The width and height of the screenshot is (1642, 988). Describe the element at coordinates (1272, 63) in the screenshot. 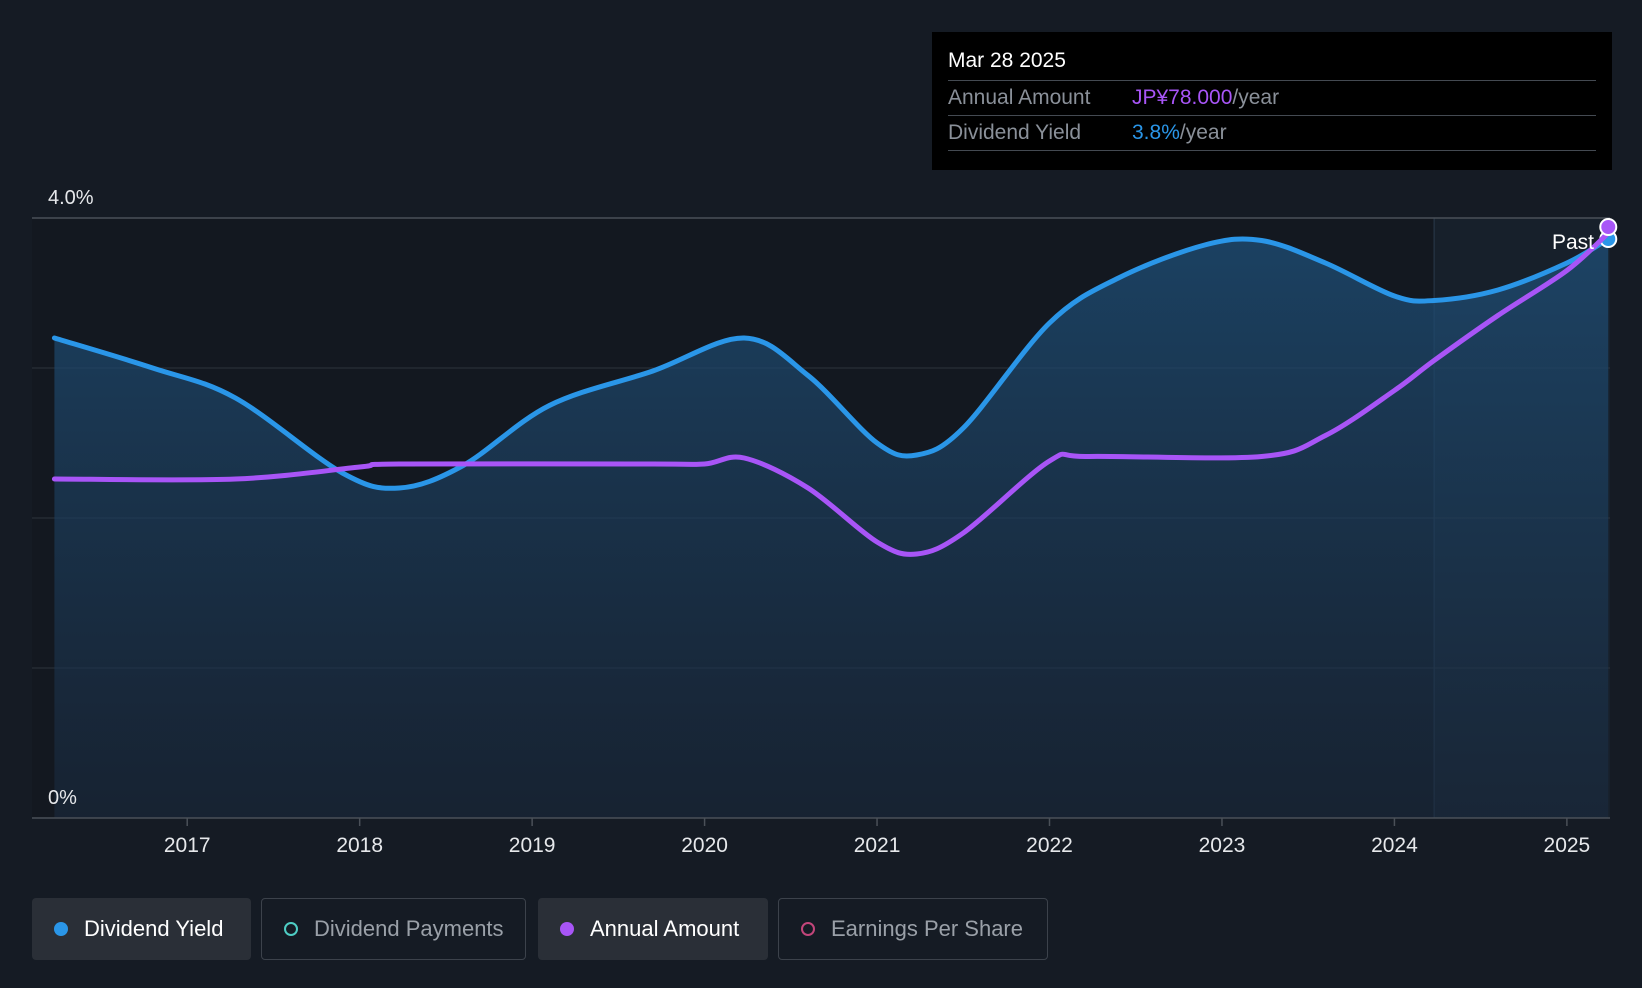

I see `tooltip-date: Mar 28 2025` at that location.